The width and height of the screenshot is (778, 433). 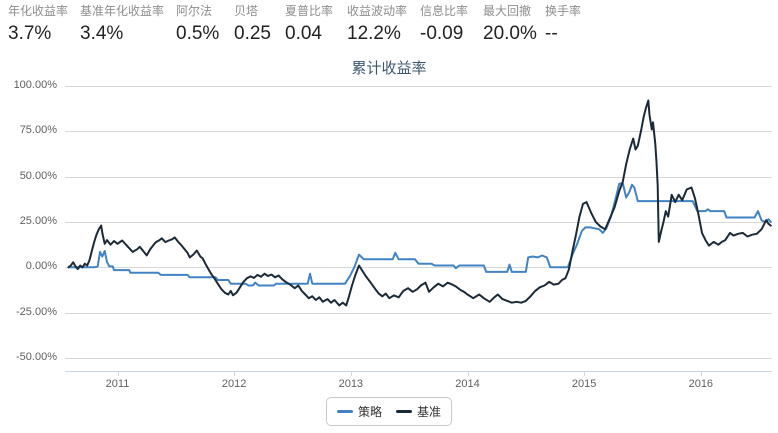 What do you see at coordinates (102, 33) in the screenshot?
I see `stat-value: 3.4%` at bounding box center [102, 33].